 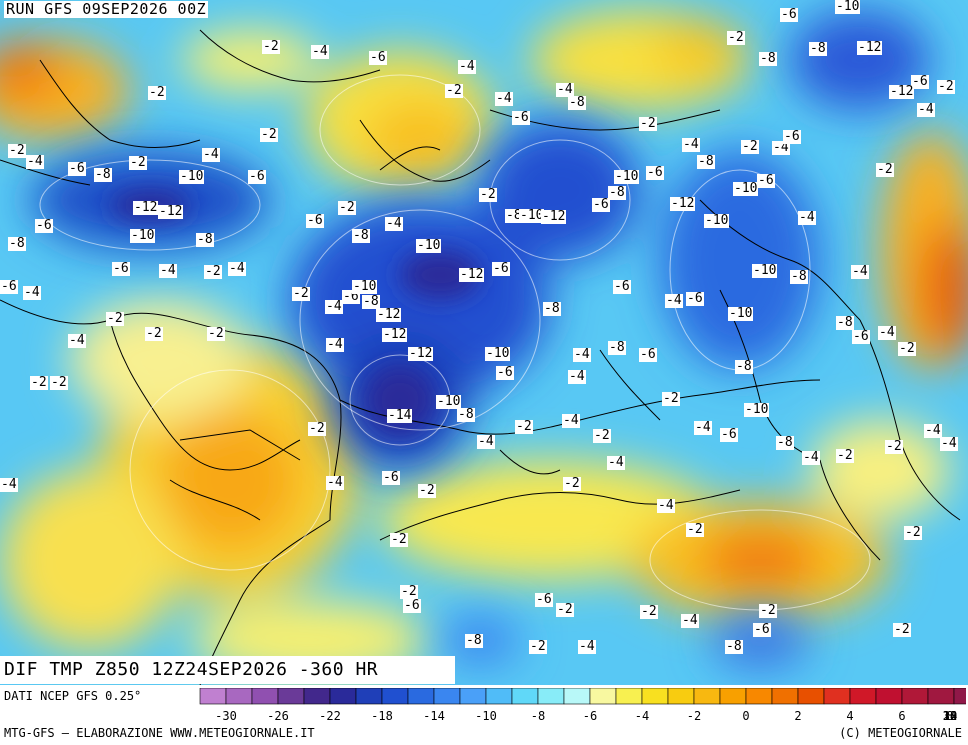 I want to click on colorbar-tick-label: -26, so click(x=278, y=716).